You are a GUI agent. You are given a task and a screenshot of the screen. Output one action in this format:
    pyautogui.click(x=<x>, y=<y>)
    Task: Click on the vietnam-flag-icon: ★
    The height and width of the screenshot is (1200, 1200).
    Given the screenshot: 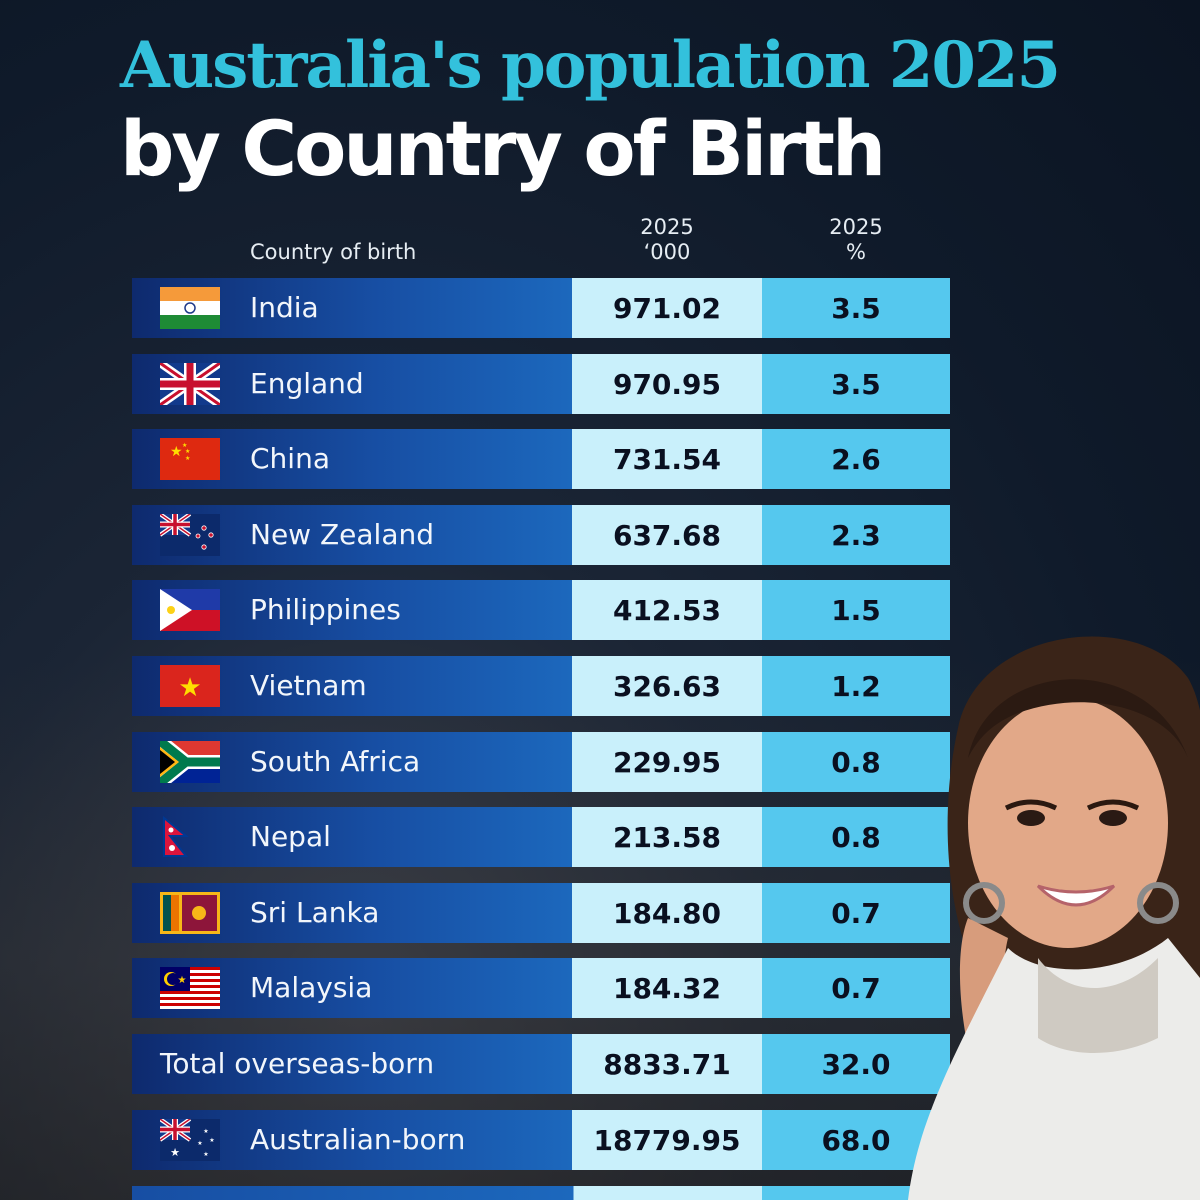 What is the action you would take?
    pyautogui.click(x=190, y=686)
    